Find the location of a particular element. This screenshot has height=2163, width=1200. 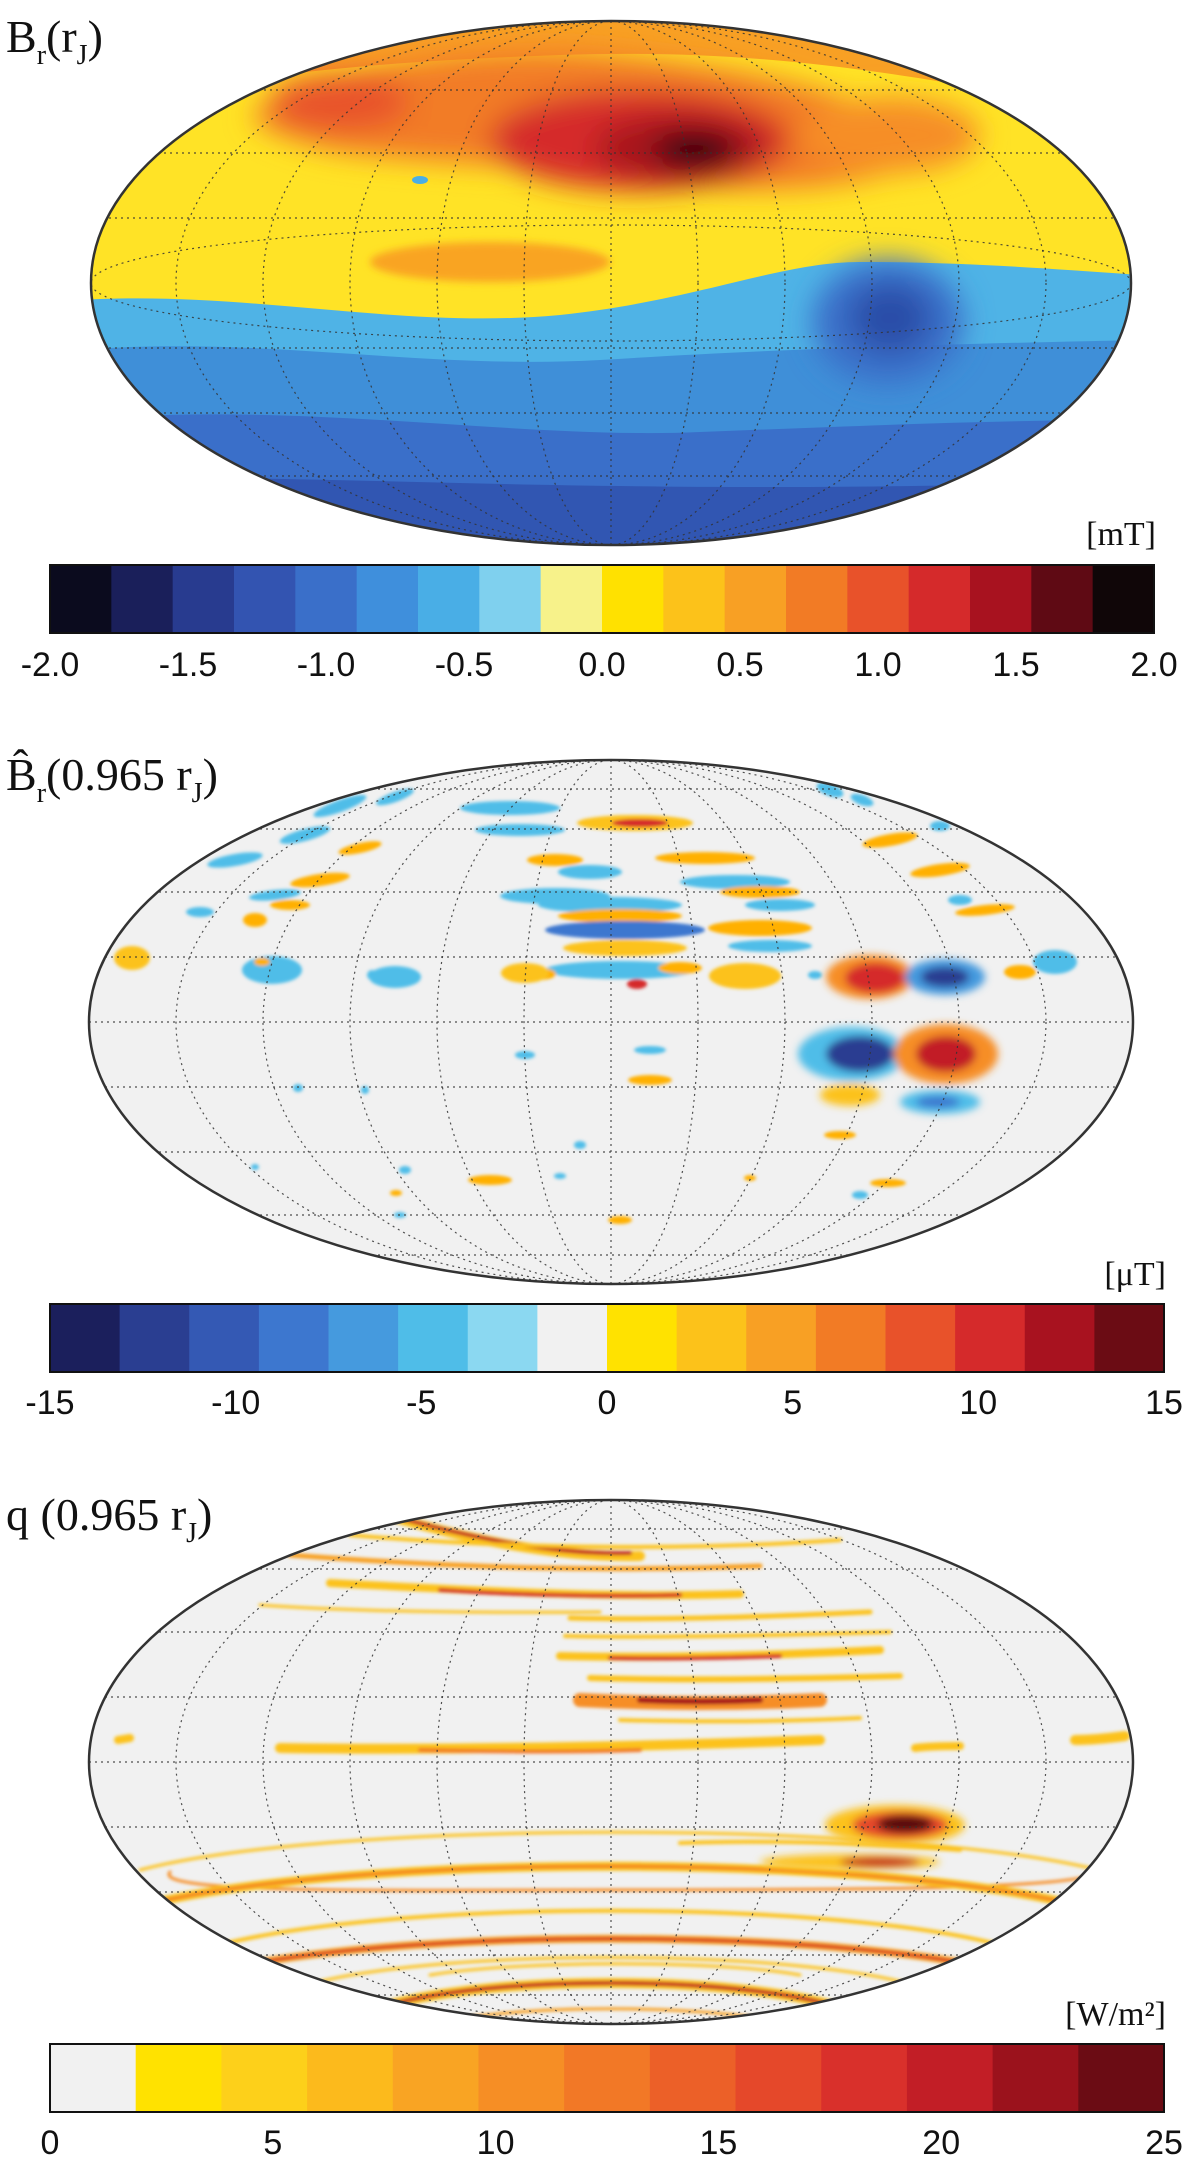

panel2-title: B̂r(0.965 rJ) is located at coordinates (112, 778).